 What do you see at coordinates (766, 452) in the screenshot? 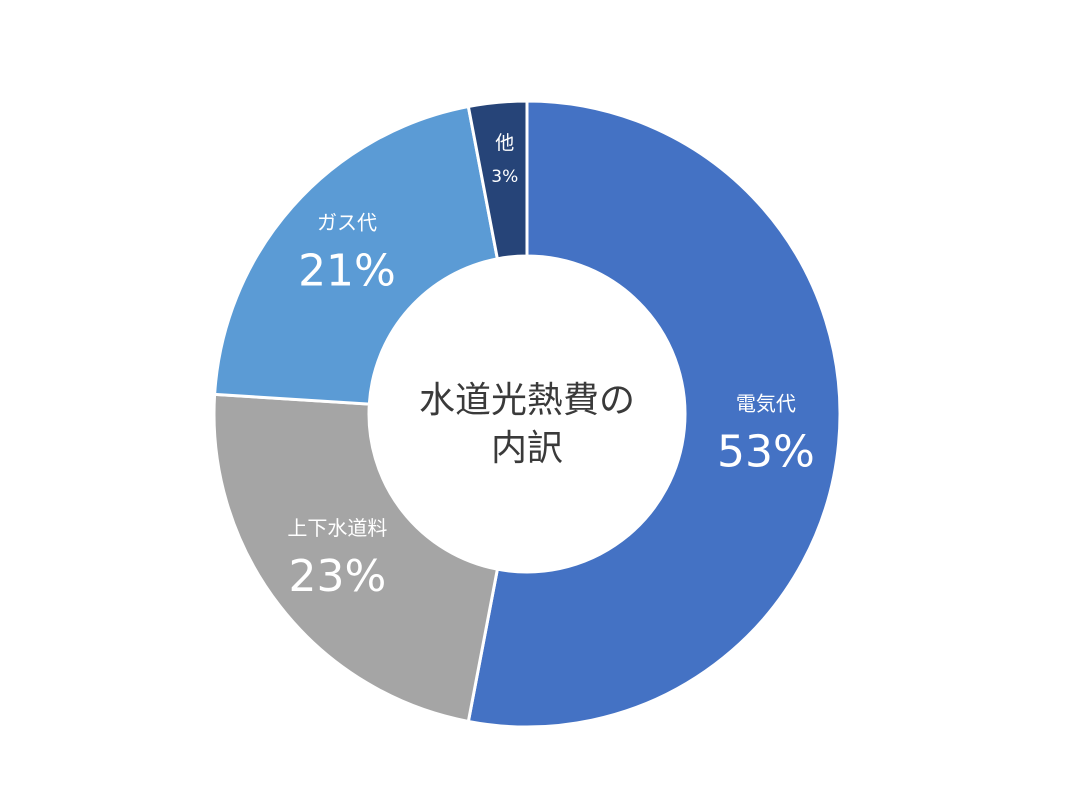
I see `slice-value-0: 53%` at bounding box center [766, 452].